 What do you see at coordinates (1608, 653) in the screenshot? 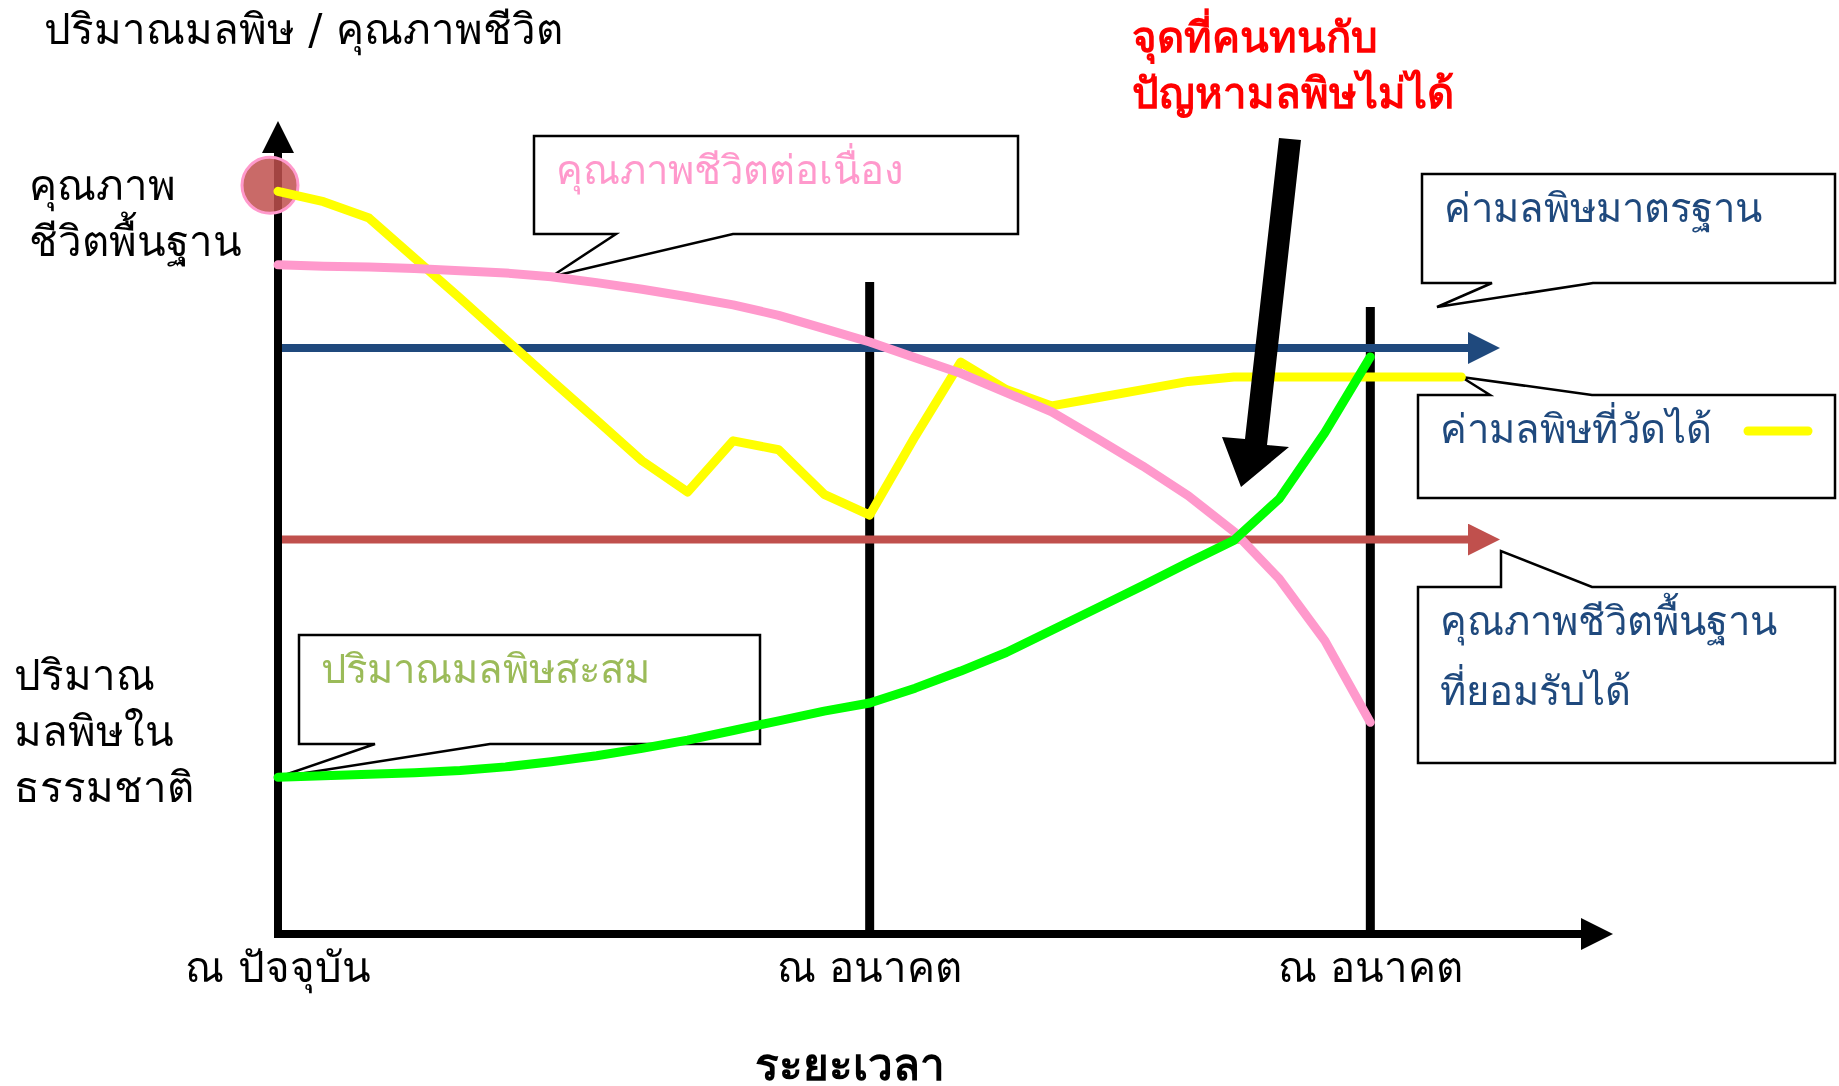
I see `ref-line-label: คุณภาพชีวิตพื้นฐาน ที่ยอมรับได้` at bounding box center [1608, 653].